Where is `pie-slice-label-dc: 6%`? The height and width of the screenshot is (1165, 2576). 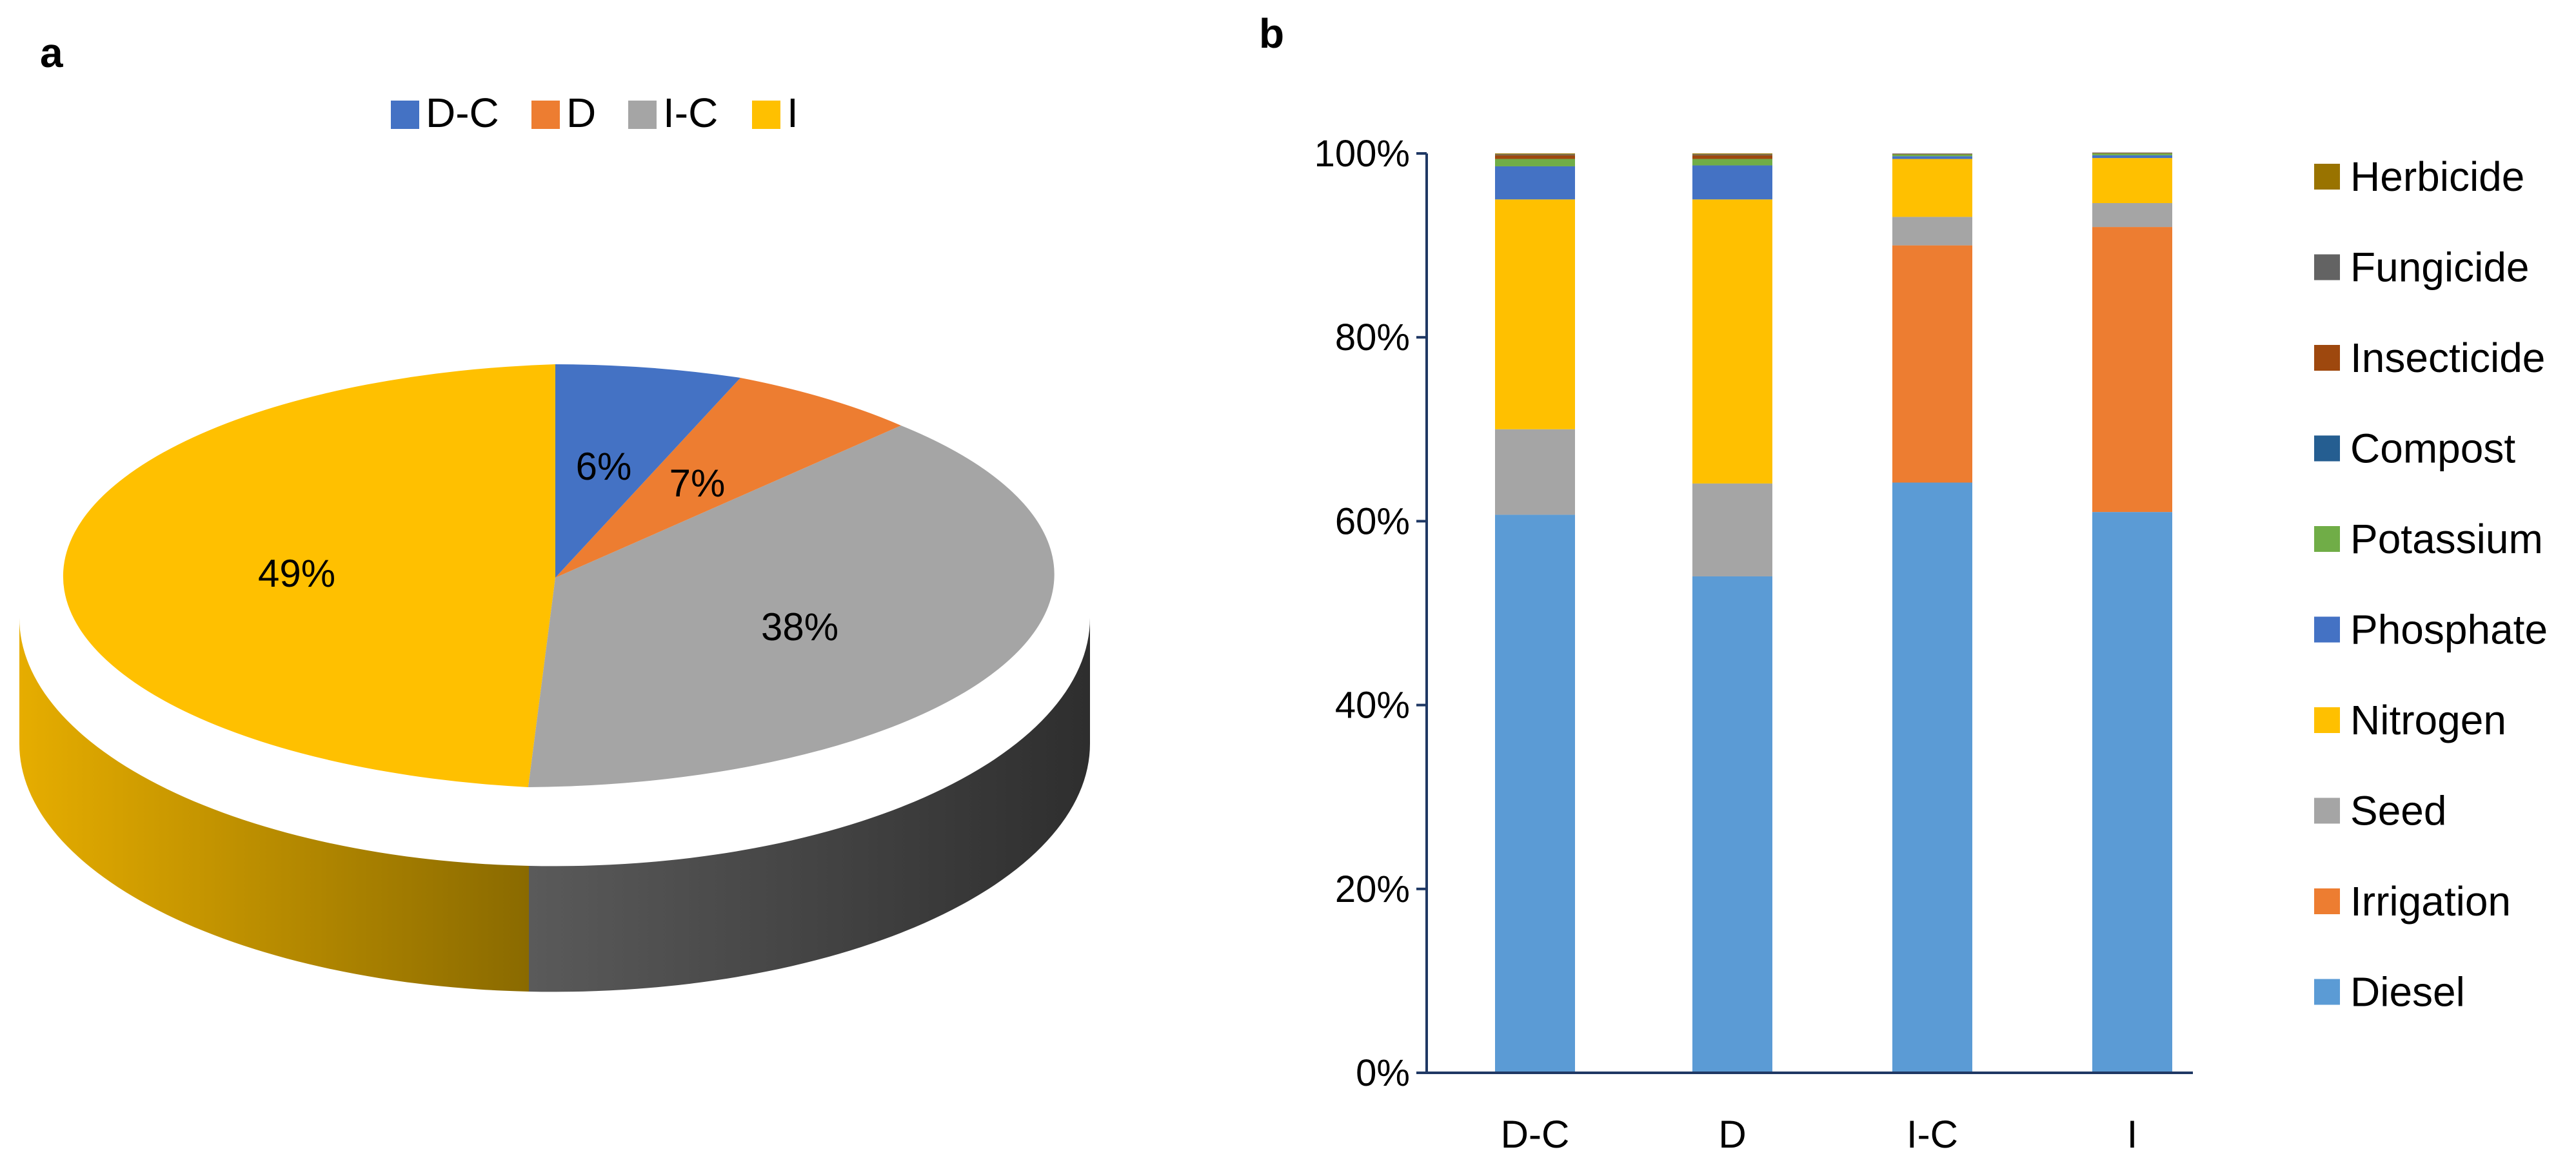
pie-slice-label-dc: 6% is located at coordinates (604, 466).